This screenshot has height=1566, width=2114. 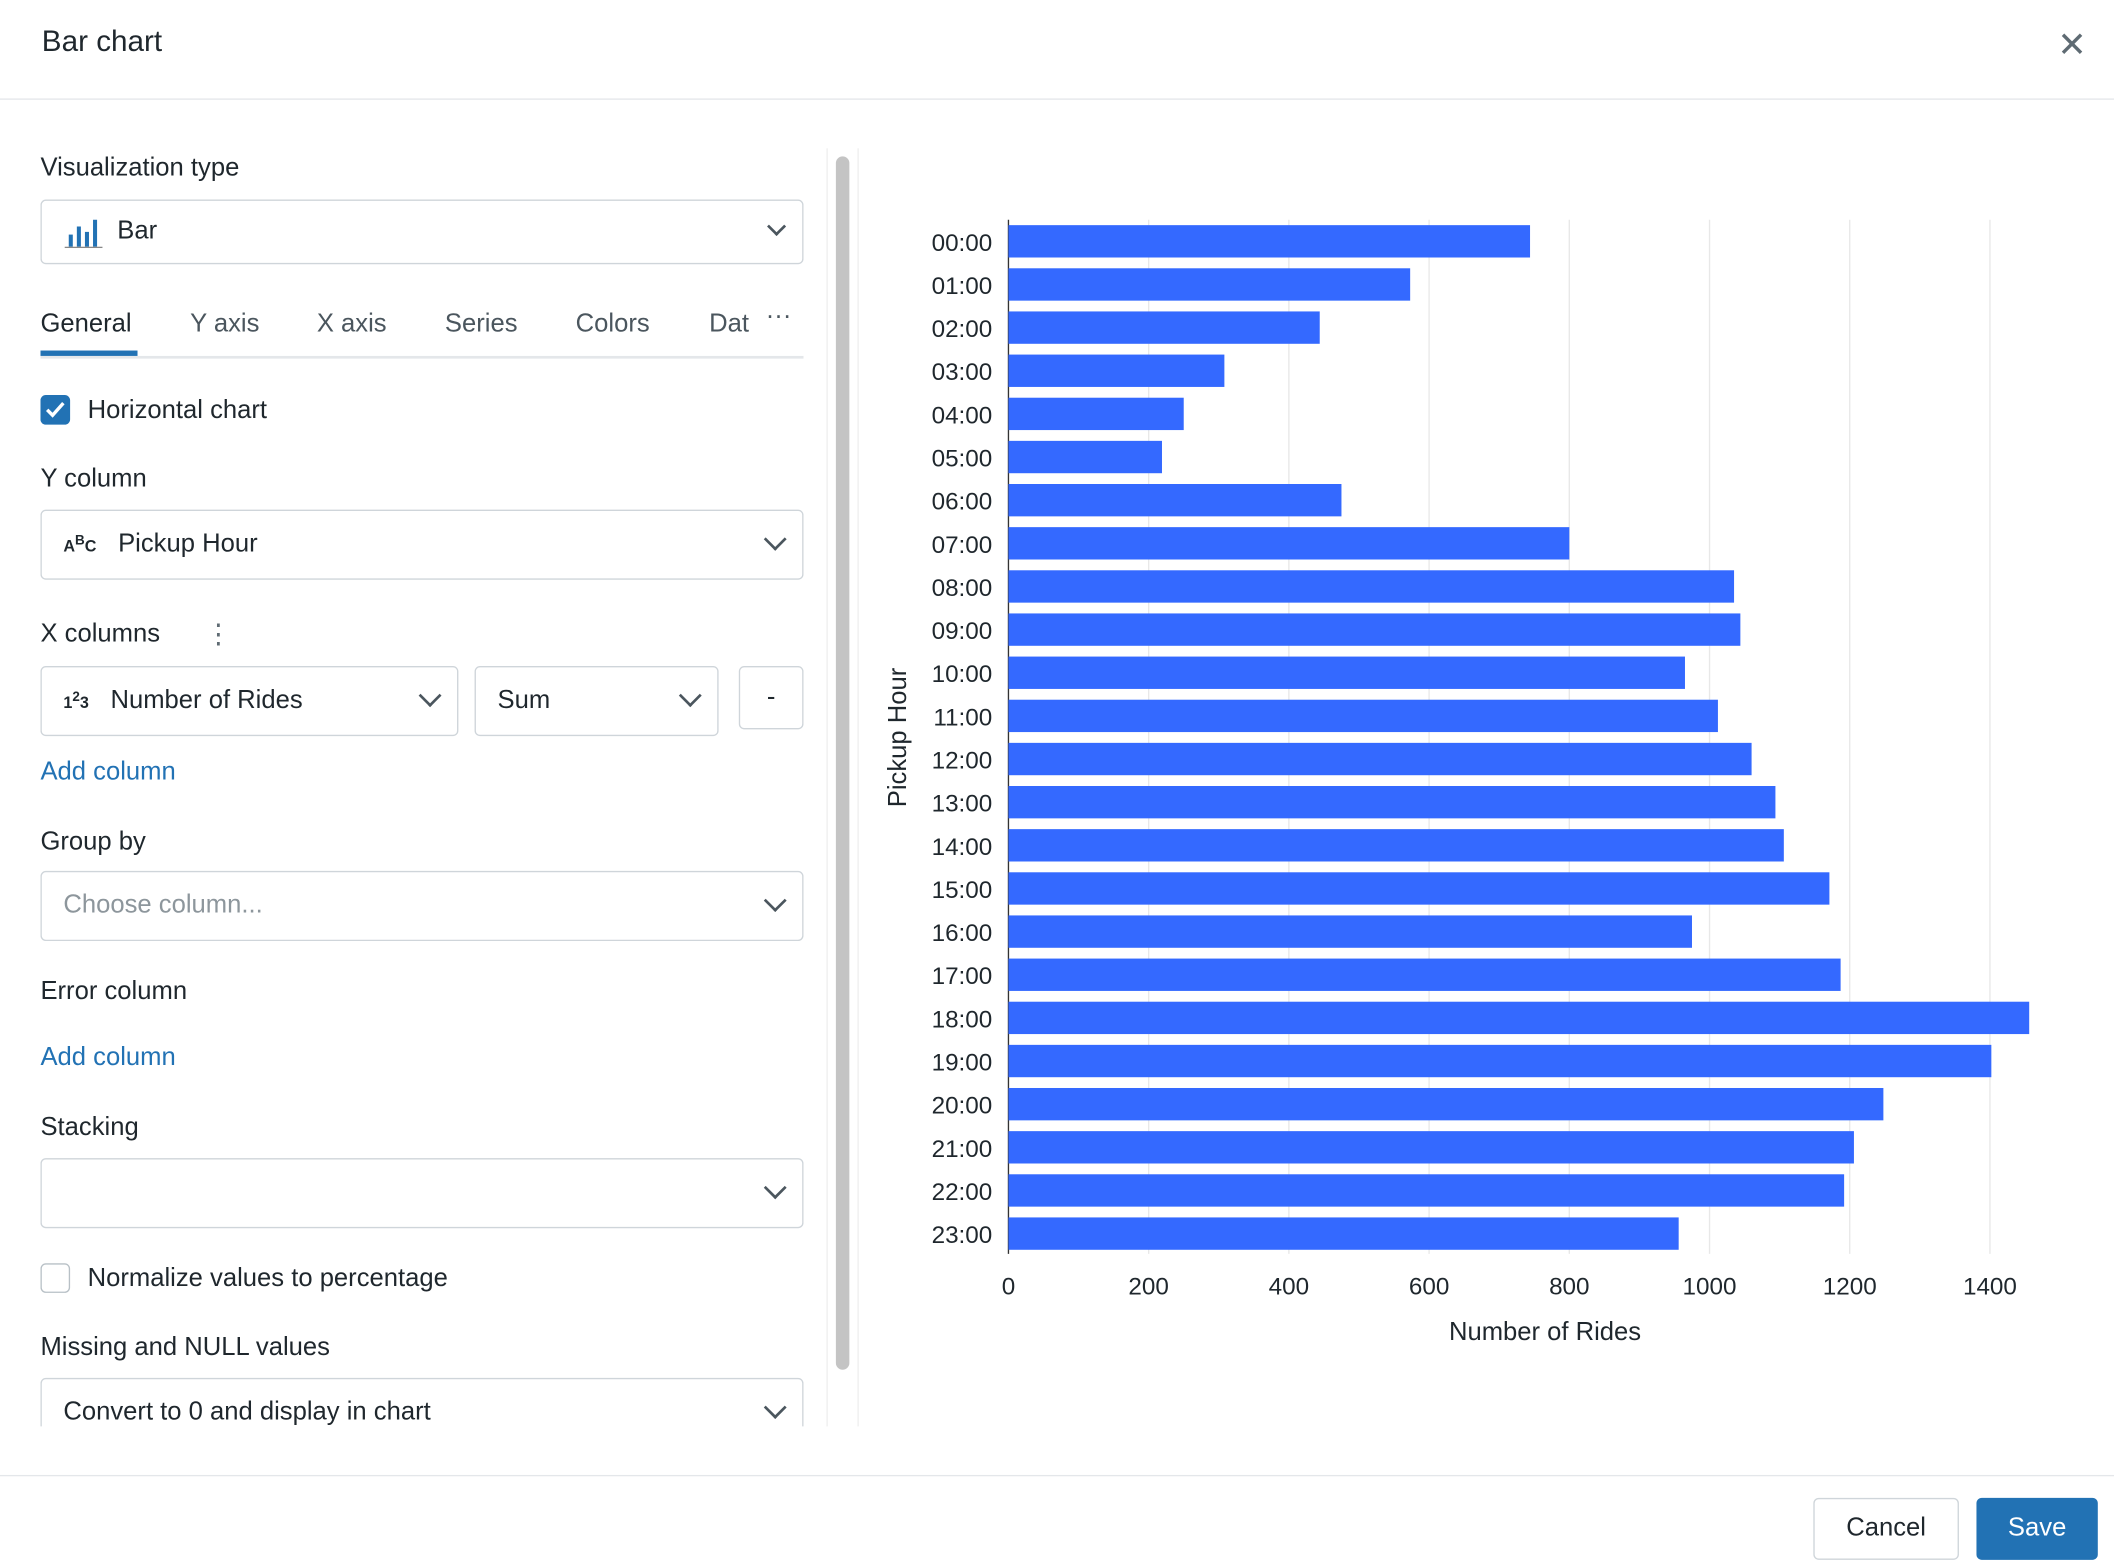 I want to click on missing-values-value: Convert to 0 and display in chart, so click(x=247, y=1412).